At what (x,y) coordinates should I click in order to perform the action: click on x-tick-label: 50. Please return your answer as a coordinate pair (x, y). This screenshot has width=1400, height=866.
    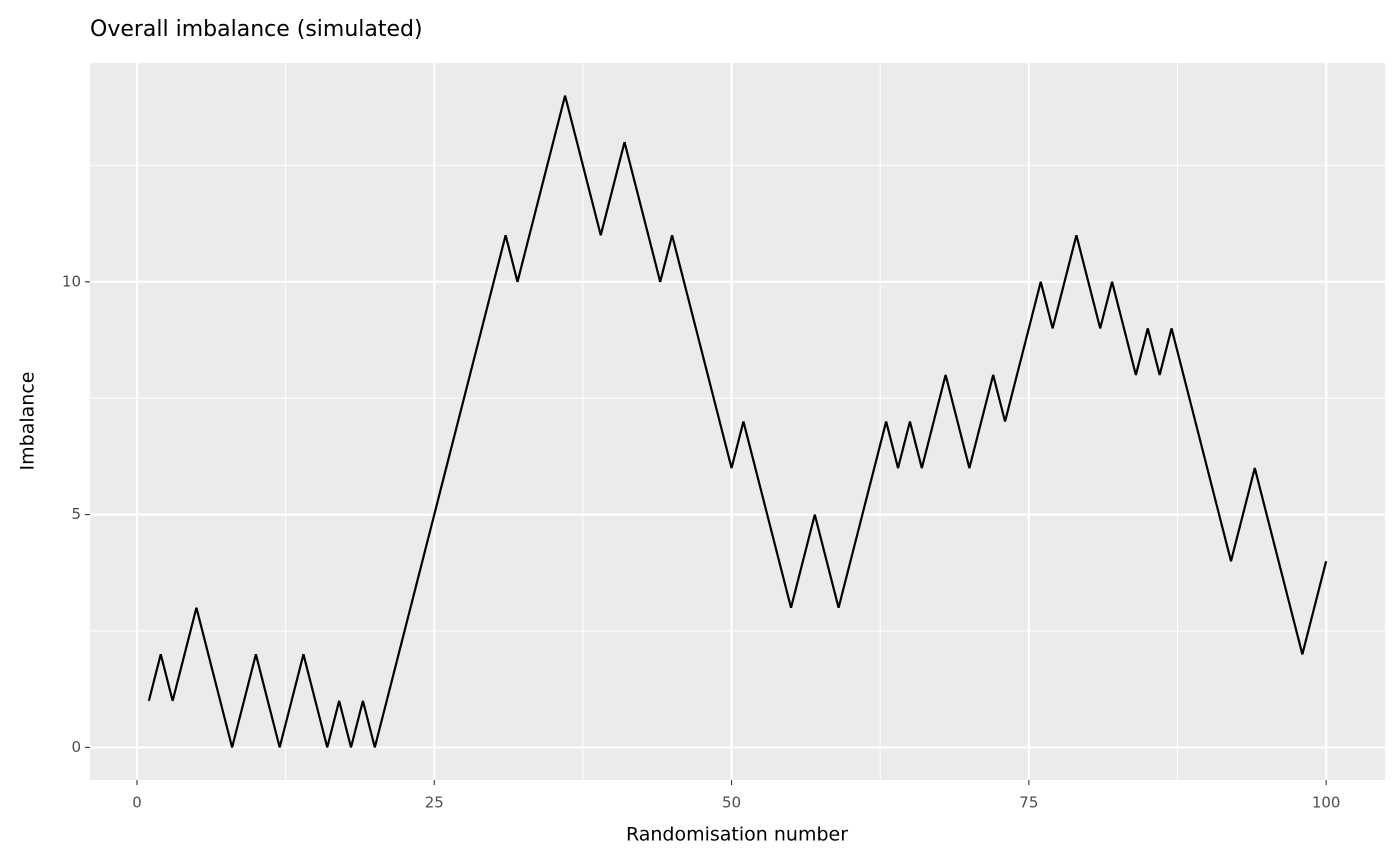
    Looking at the image, I should click on (731, 803).